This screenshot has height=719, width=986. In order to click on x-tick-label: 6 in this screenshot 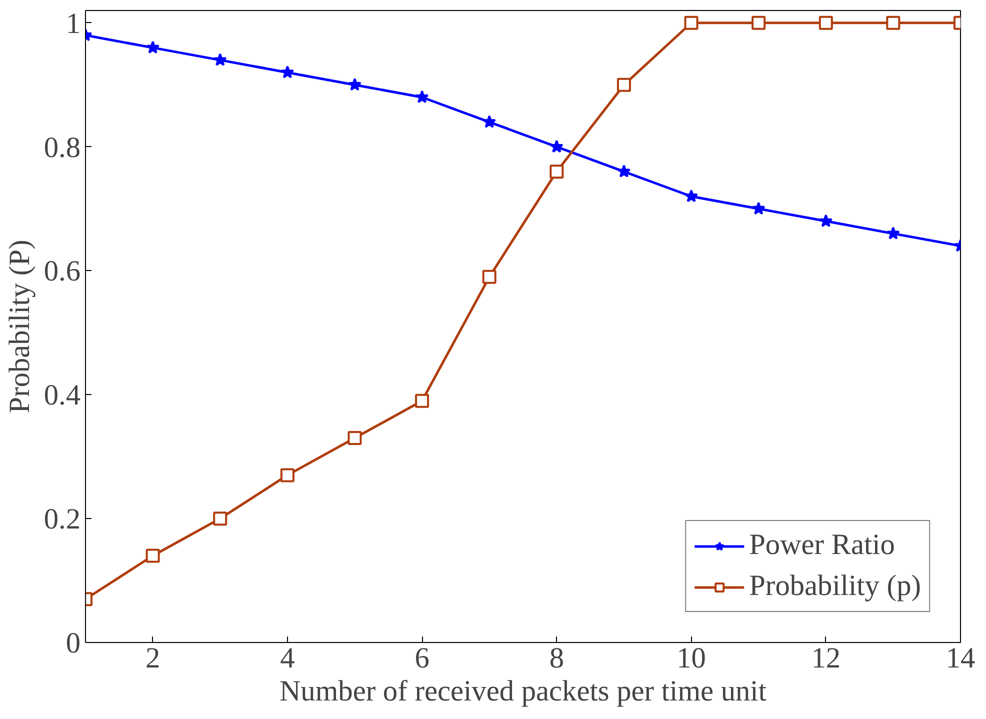, I will do `click(422, 658)`.